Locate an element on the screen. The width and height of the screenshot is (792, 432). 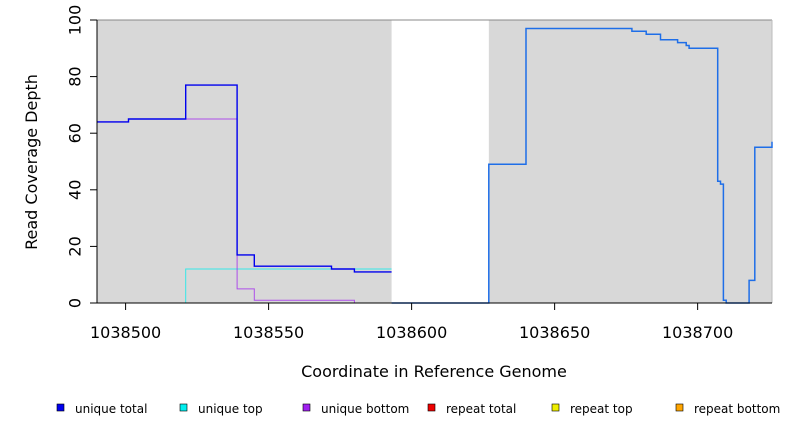
legend-item: repeat top is located at coordinates (592, 409).